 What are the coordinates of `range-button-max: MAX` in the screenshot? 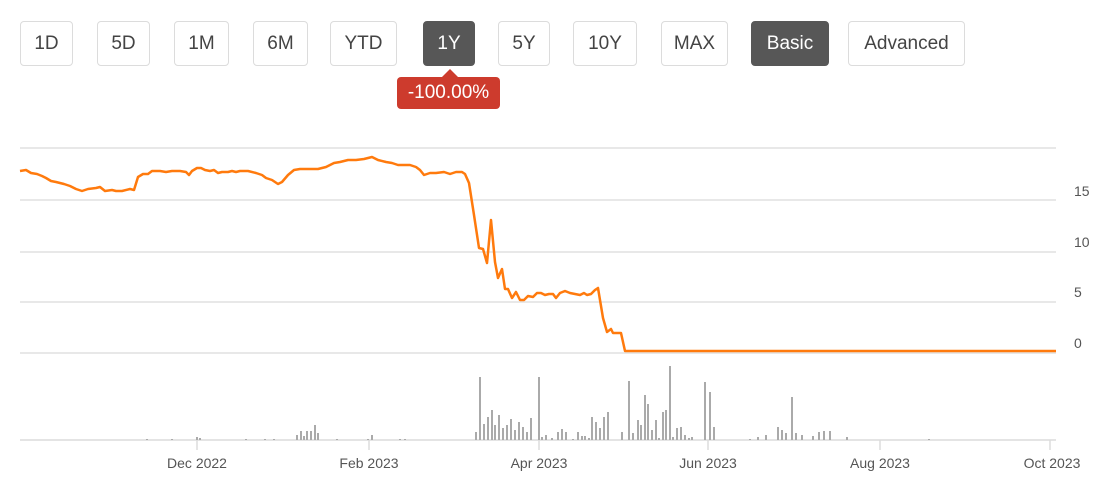 It's located at (694, 43).